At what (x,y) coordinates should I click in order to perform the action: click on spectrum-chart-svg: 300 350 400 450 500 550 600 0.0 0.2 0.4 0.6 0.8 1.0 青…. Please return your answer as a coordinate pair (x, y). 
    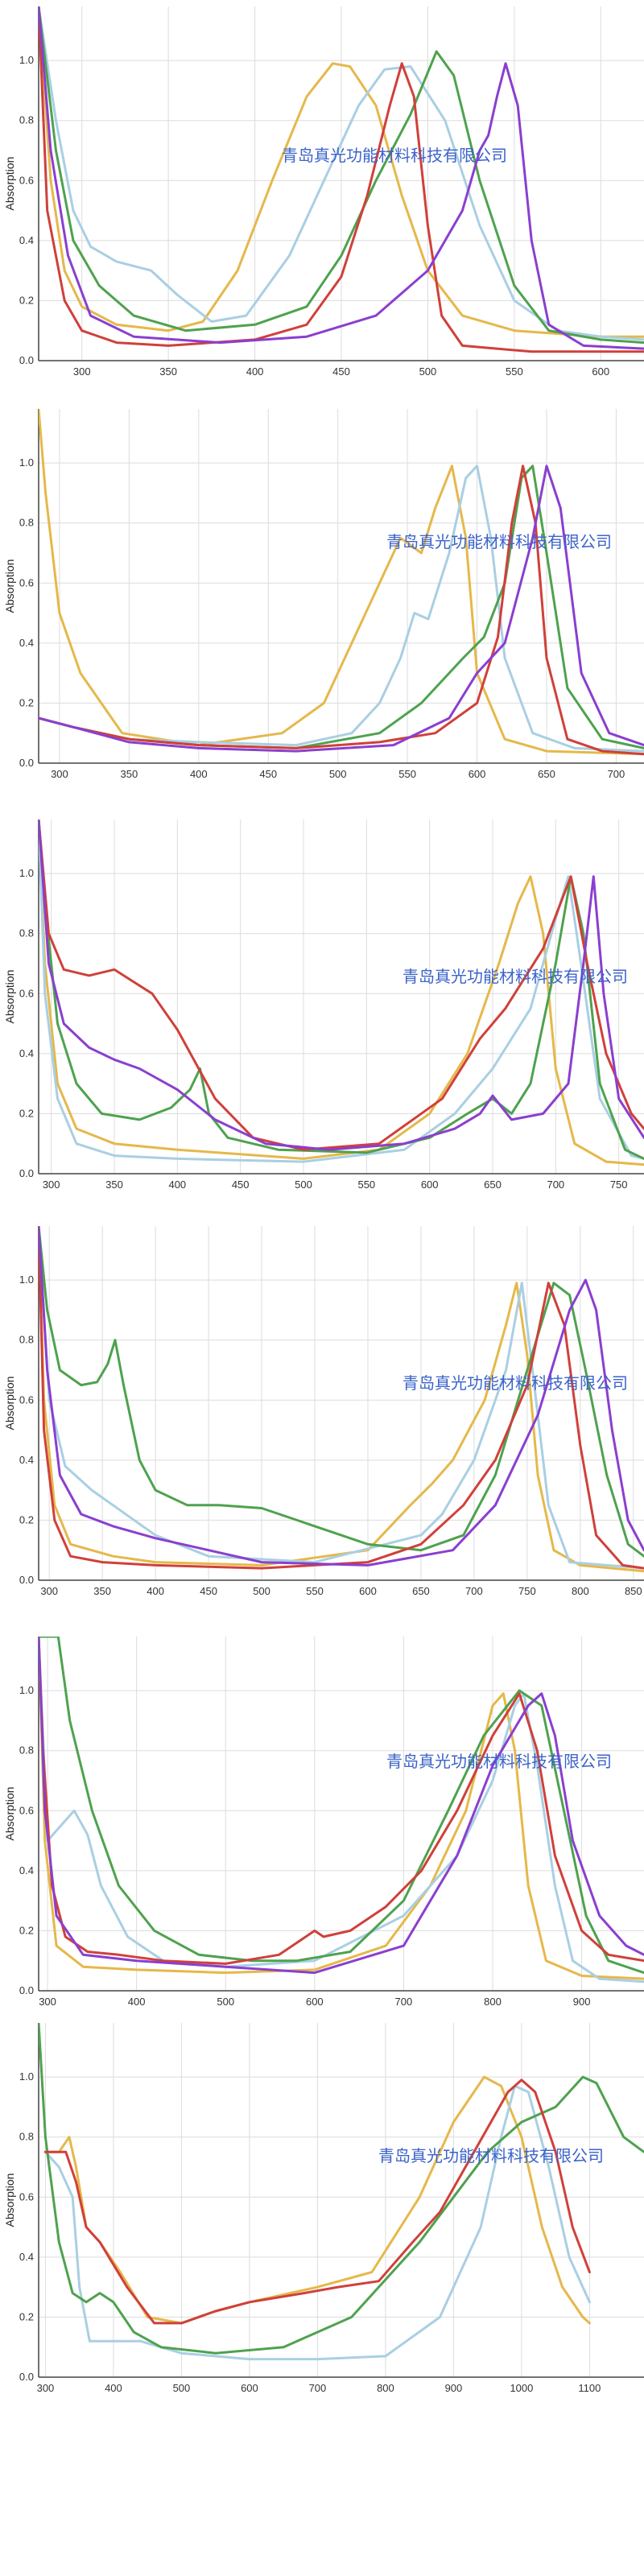
    Looking at the image, I should click on (323, 192).